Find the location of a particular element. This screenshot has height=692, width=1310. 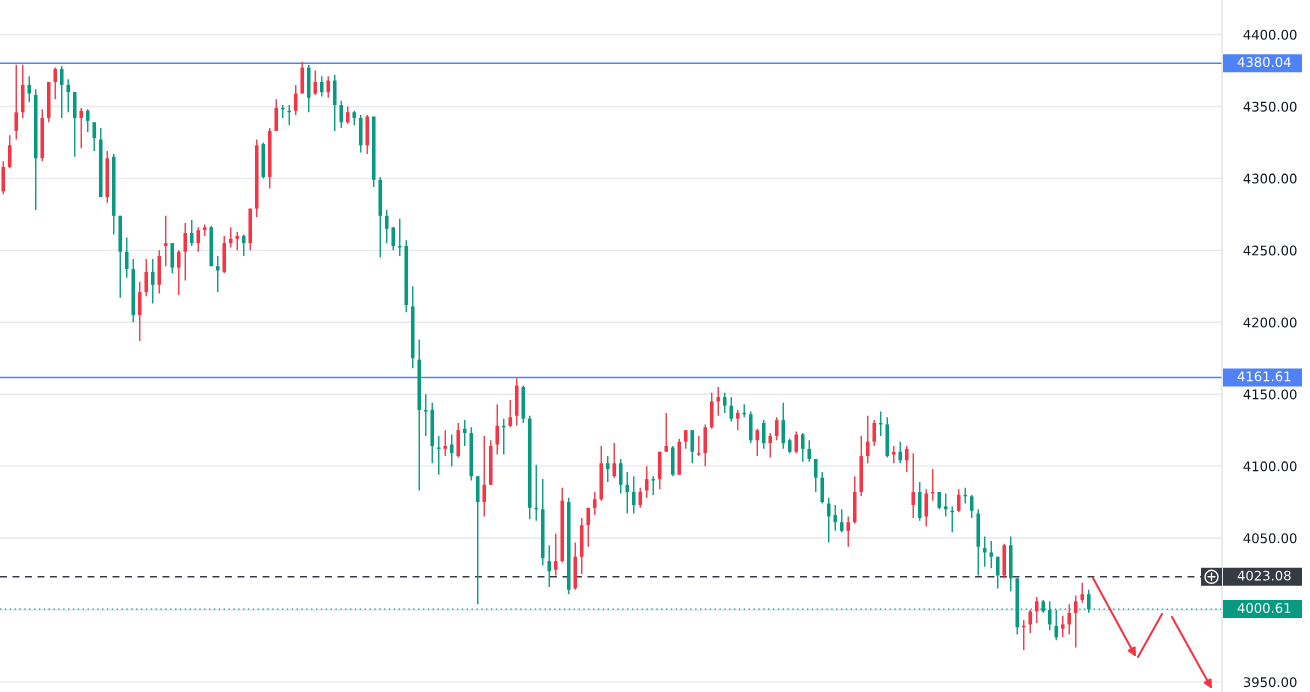

y-tick-label: 4250.00 is located at coordinates (1270, 250).